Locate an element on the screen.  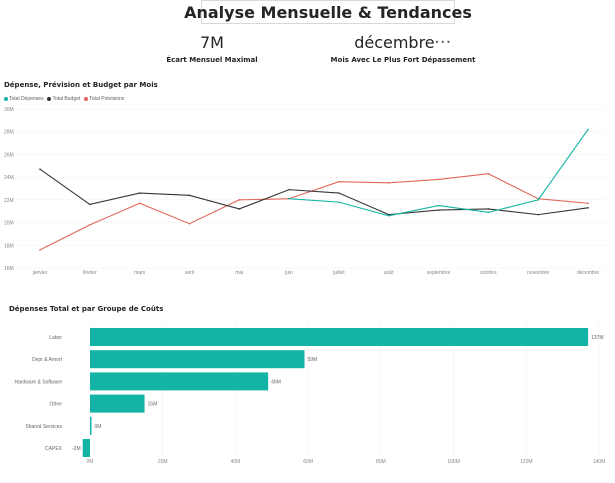
legend-label-depenses: Total Dépenses is located at coordinates (26, 99).